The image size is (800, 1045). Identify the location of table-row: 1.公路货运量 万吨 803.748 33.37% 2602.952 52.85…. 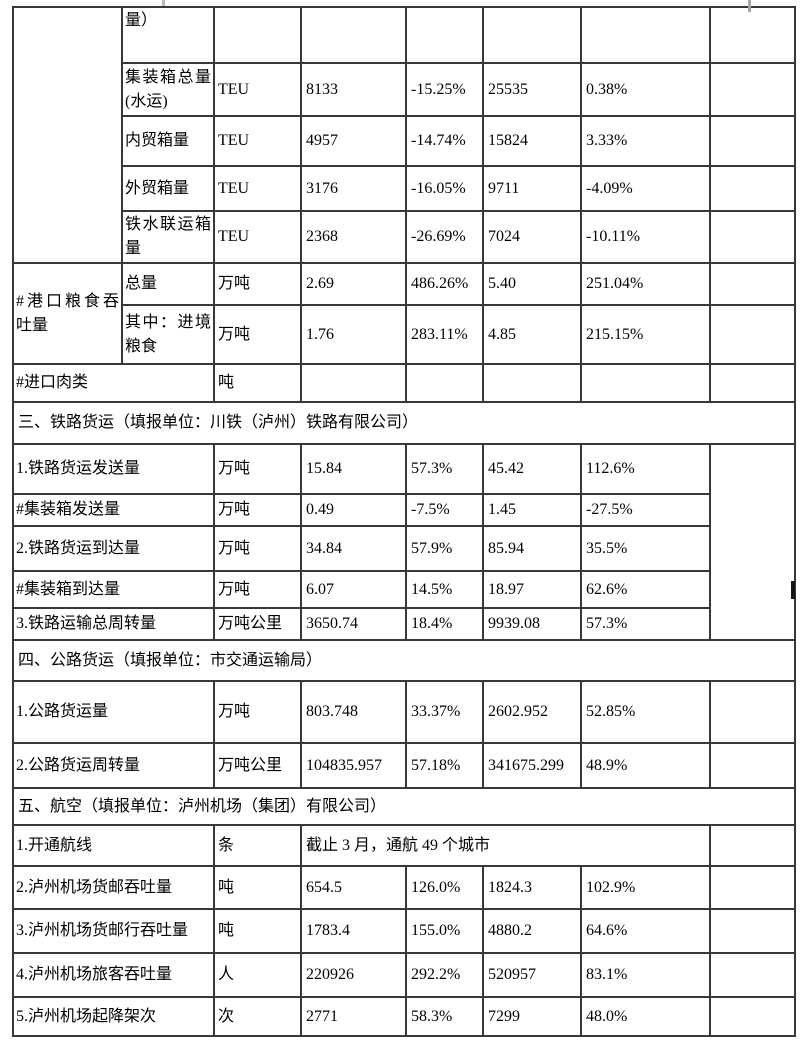
(404, 712).